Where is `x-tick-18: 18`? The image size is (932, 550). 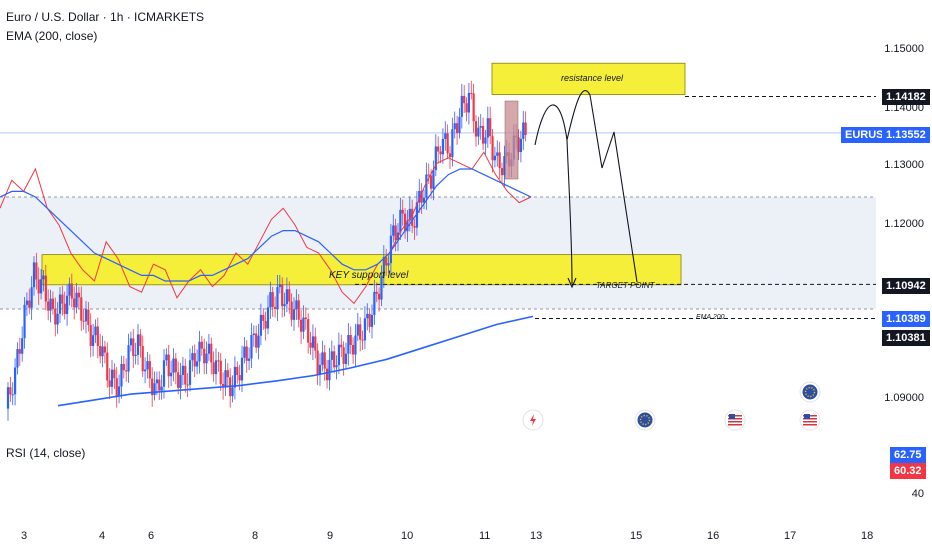 x-tick-18: 18 is located at coordinates (867, 536).